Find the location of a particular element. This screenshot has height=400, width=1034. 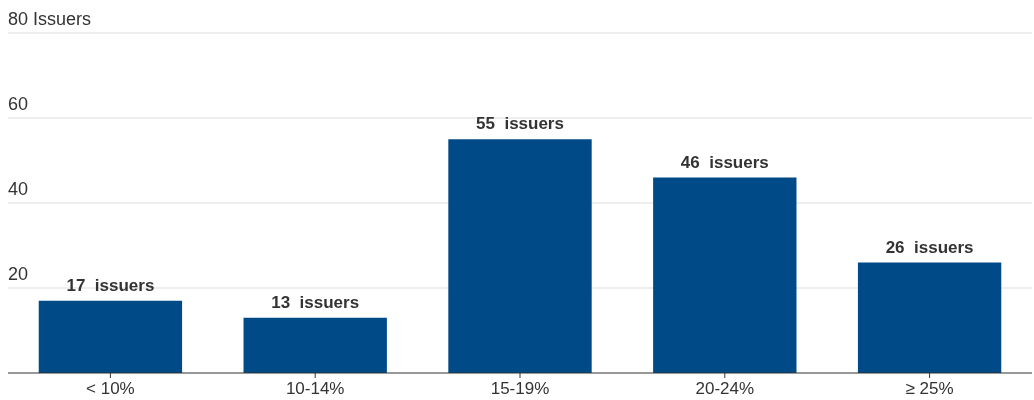

data-label: 55 issuers is located at coordinates (520, 124).